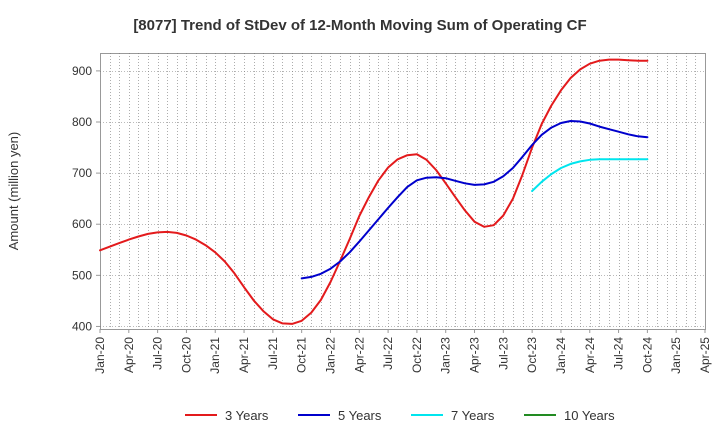 The width and height of the screenshot is (720, 440). Describe the element at coordinates (388, 353) in the screenshot. I see `x-tick-label: Jul-22` at that location.